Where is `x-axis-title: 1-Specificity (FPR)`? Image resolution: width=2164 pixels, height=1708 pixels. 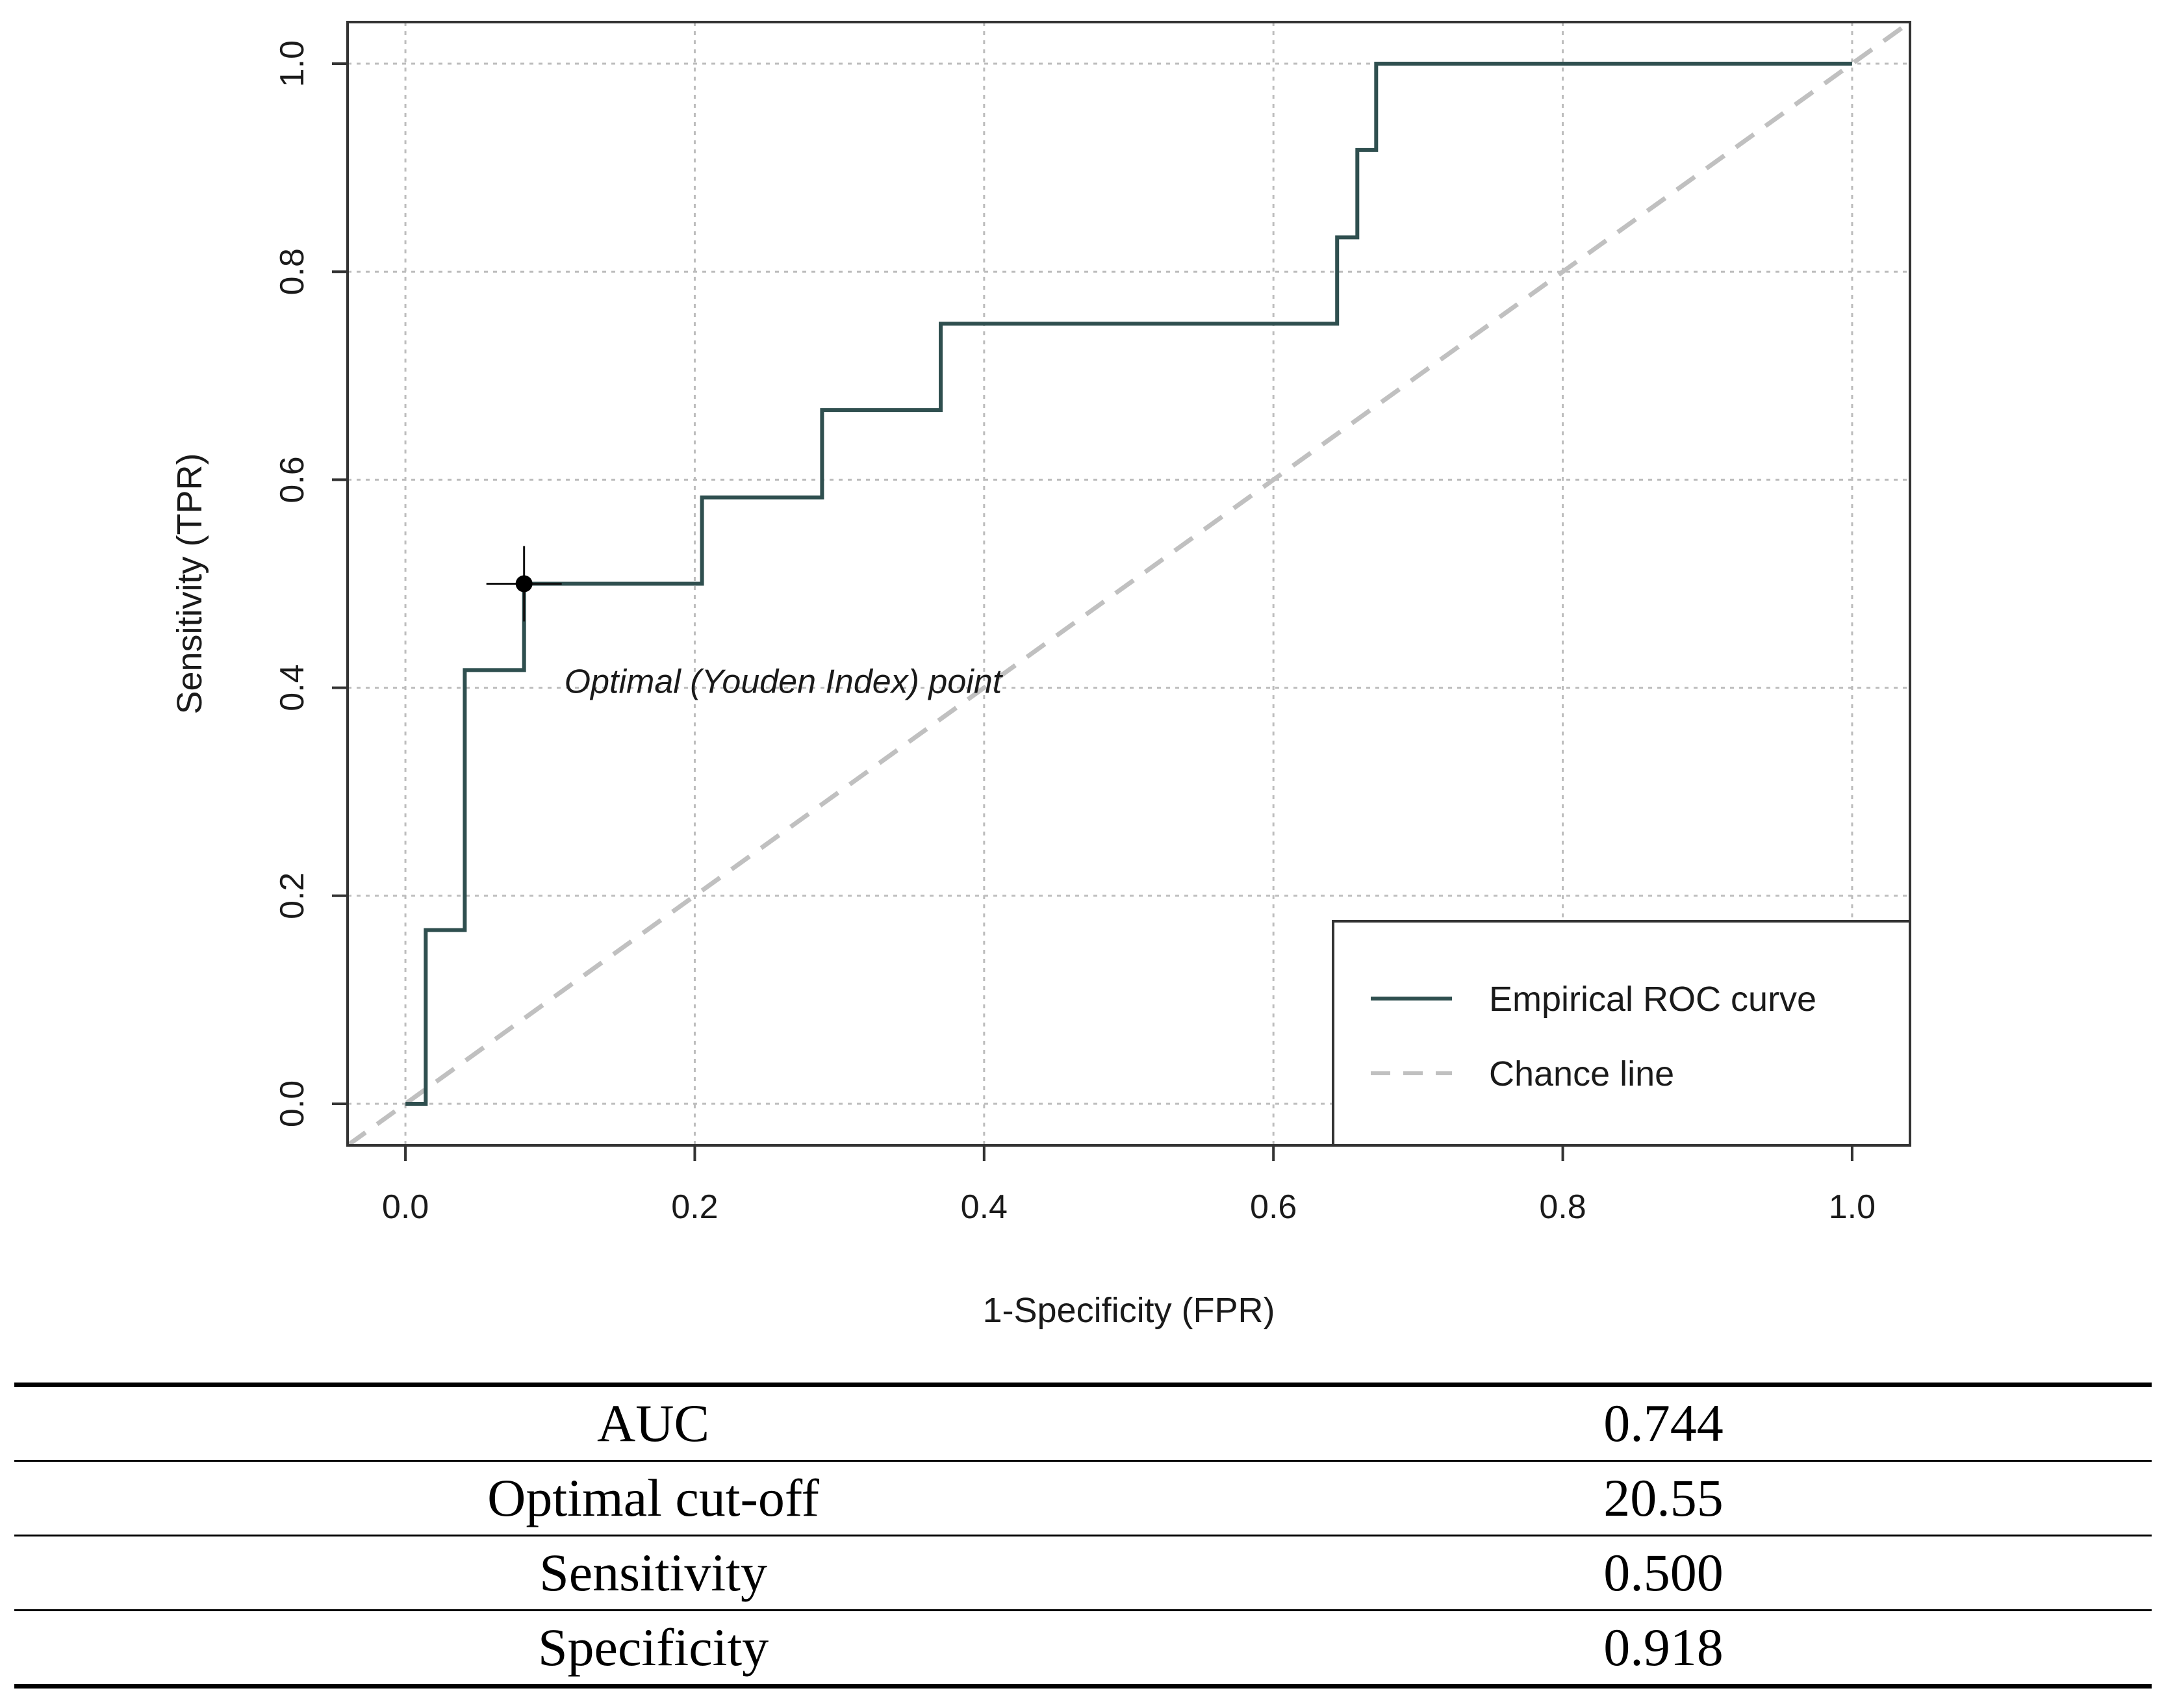 x-axis-title: 1-Specificity (FPR) is located at coordinates (1128, 1310).